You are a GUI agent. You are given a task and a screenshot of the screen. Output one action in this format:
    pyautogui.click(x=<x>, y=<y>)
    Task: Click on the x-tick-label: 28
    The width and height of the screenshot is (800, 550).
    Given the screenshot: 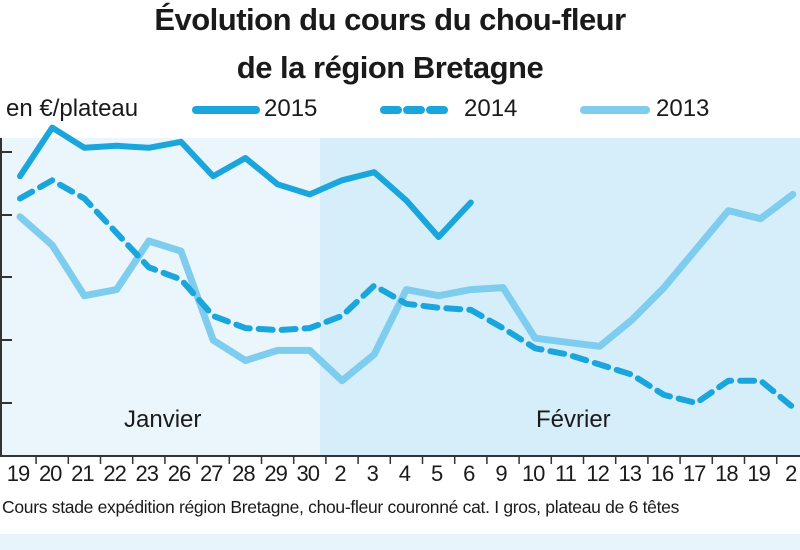 What is the action you would take?
    pyautogui.click(x=243, y=473)
    